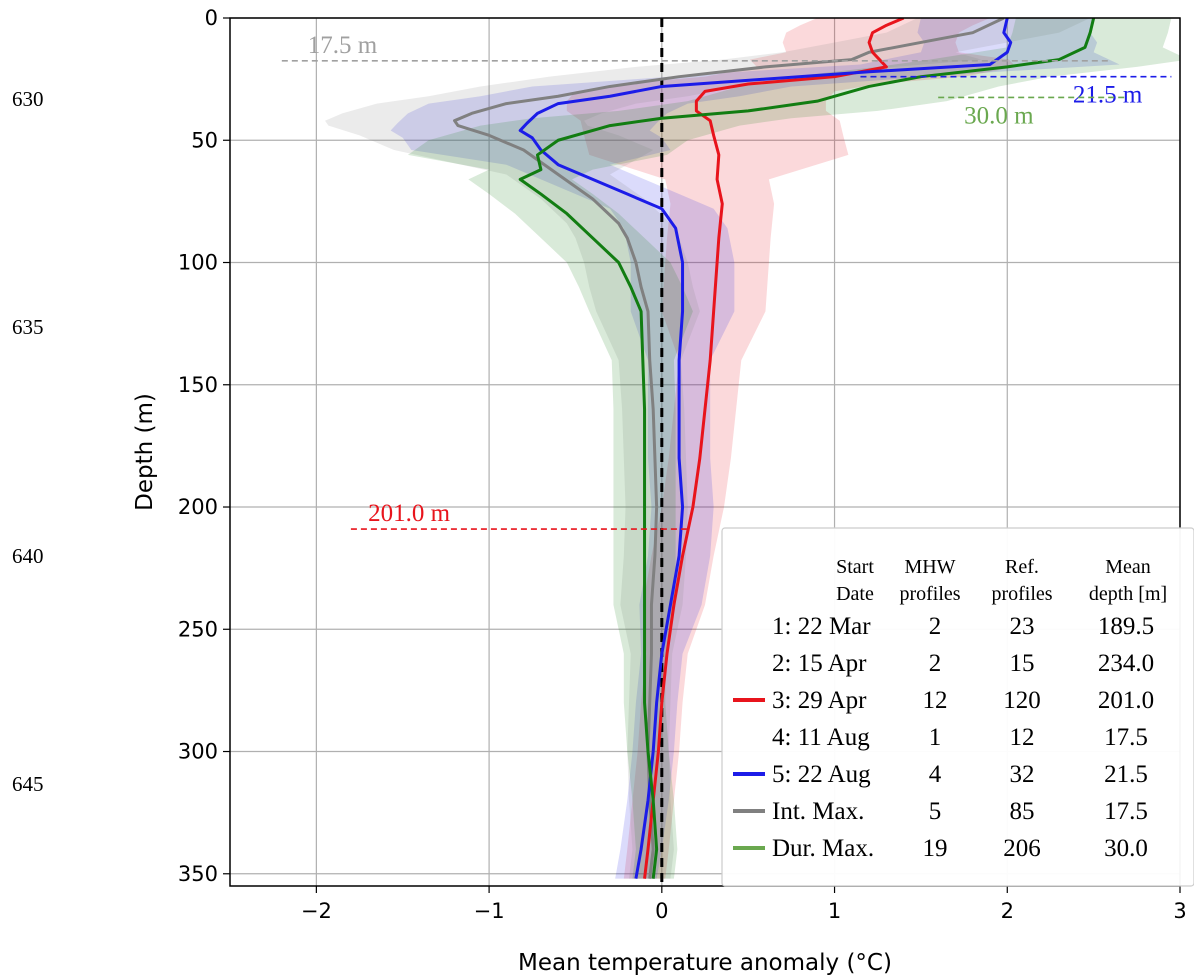  What do you see at coordinates (855, 594) in the screenshot?
I see `legend-header: Date` at bounding box center [855, 594].